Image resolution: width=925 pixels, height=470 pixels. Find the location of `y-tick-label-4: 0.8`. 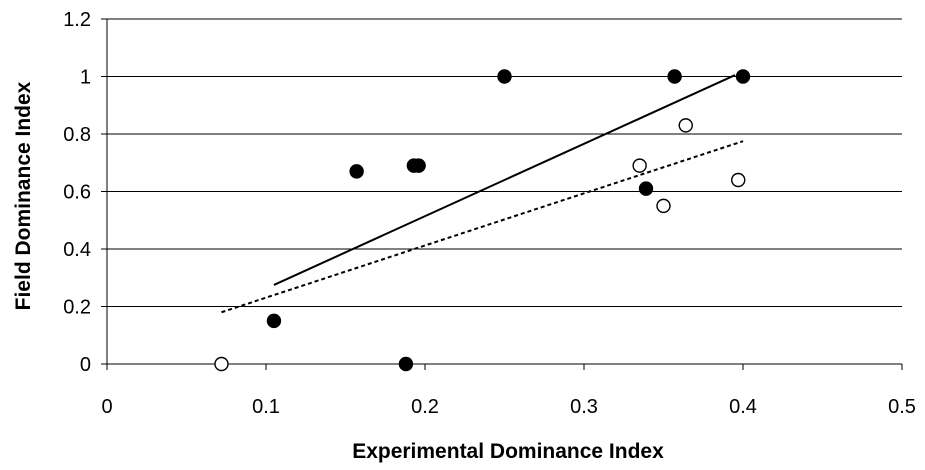

y-tick-label-4: 0.8 is located at coordinates (77, 135).